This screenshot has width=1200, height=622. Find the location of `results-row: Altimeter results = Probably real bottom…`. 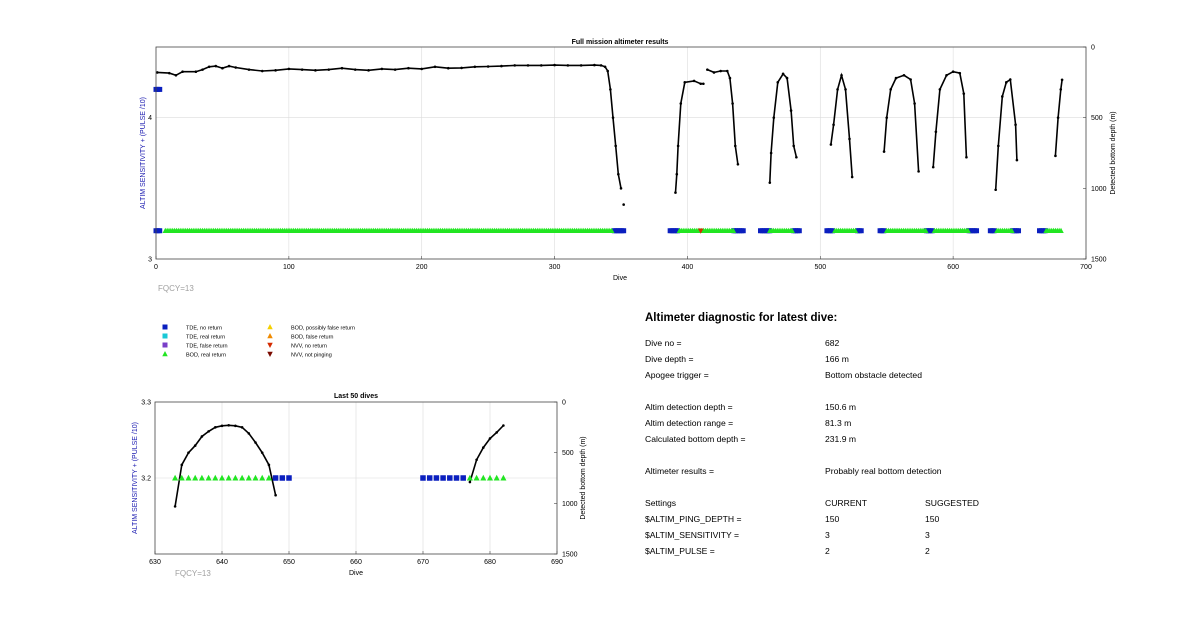

results-row: Altimeter results = Probably real bottom… is located at coordinates (915, 474).